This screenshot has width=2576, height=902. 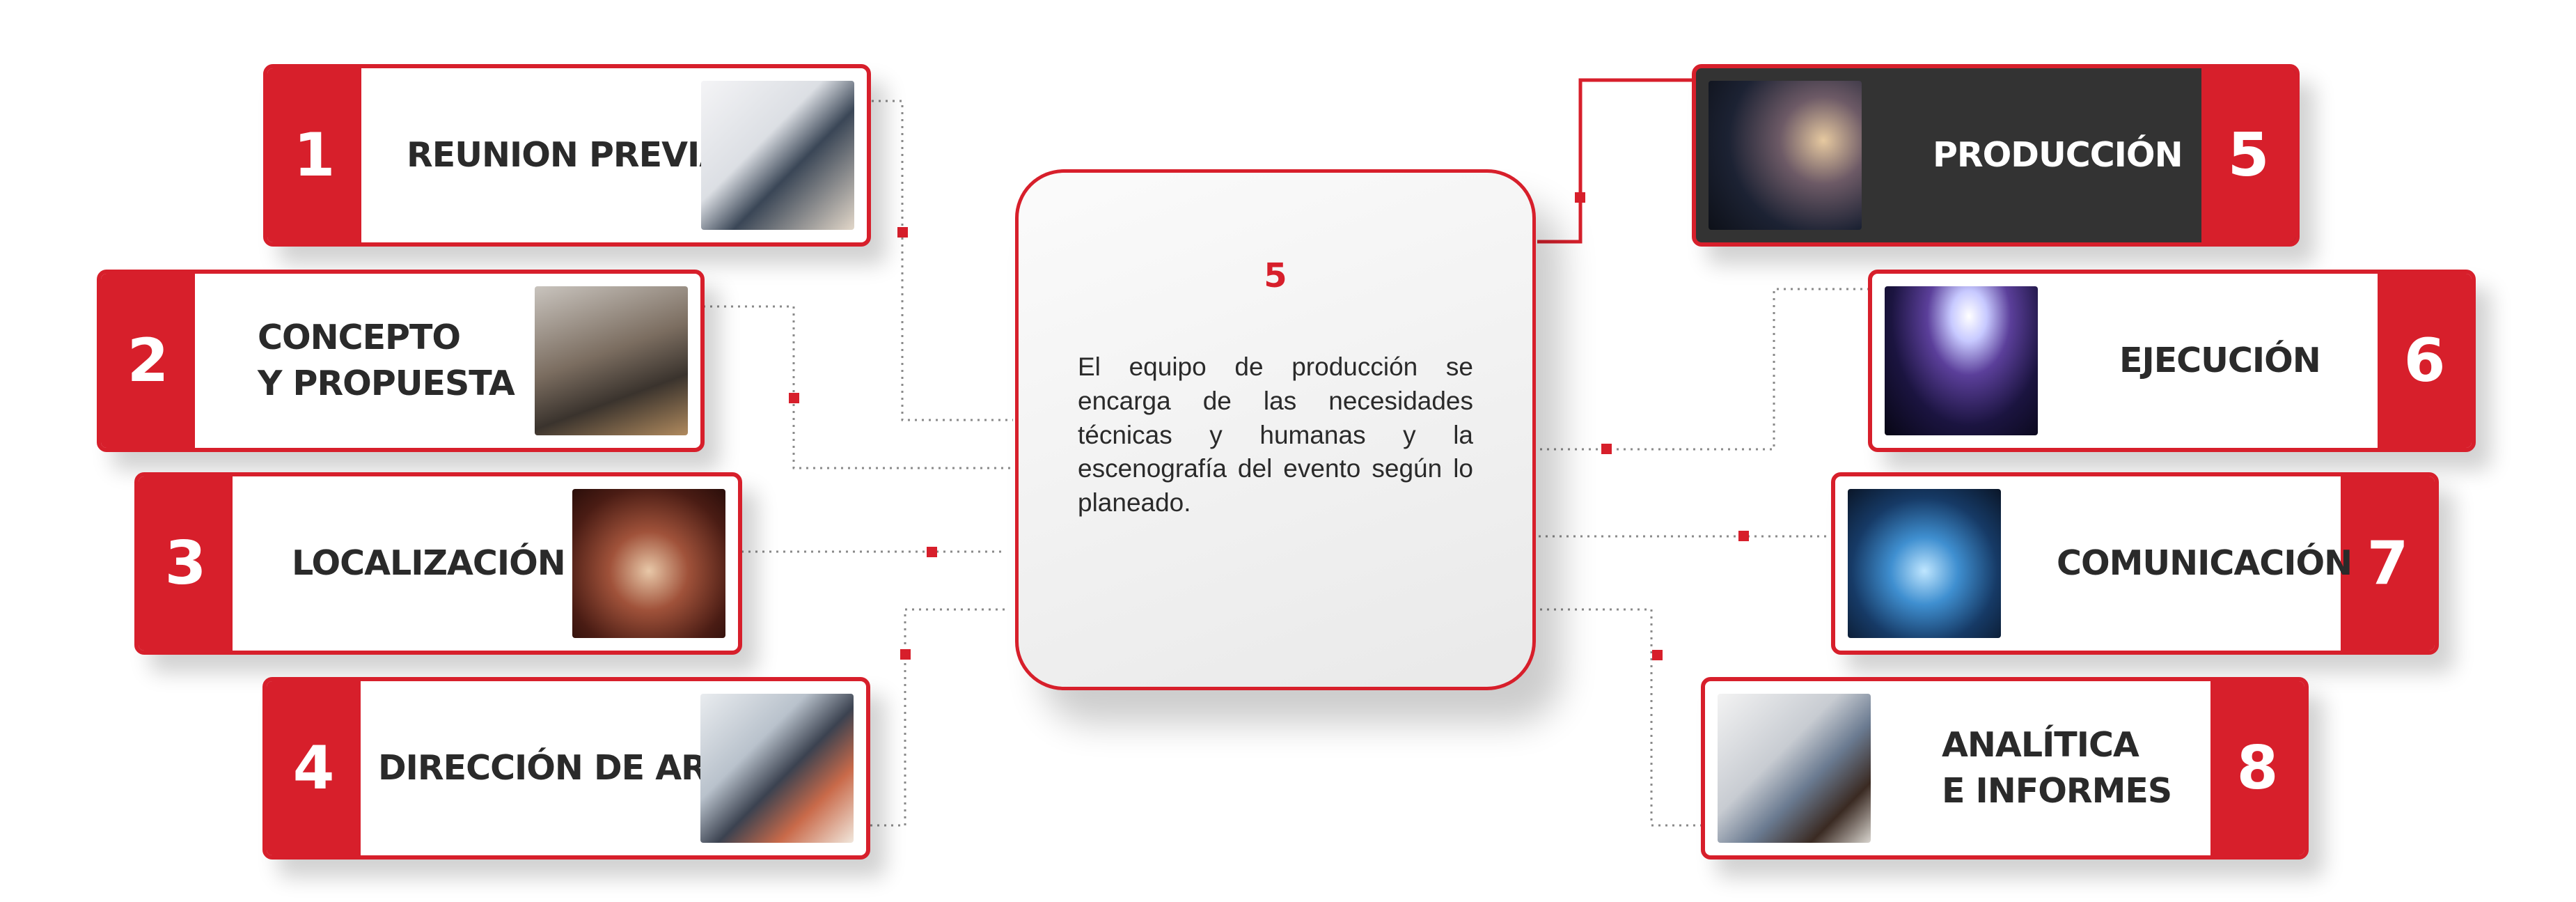 I want to click on meeting-presentation-photo, so click(x=611, y=361).